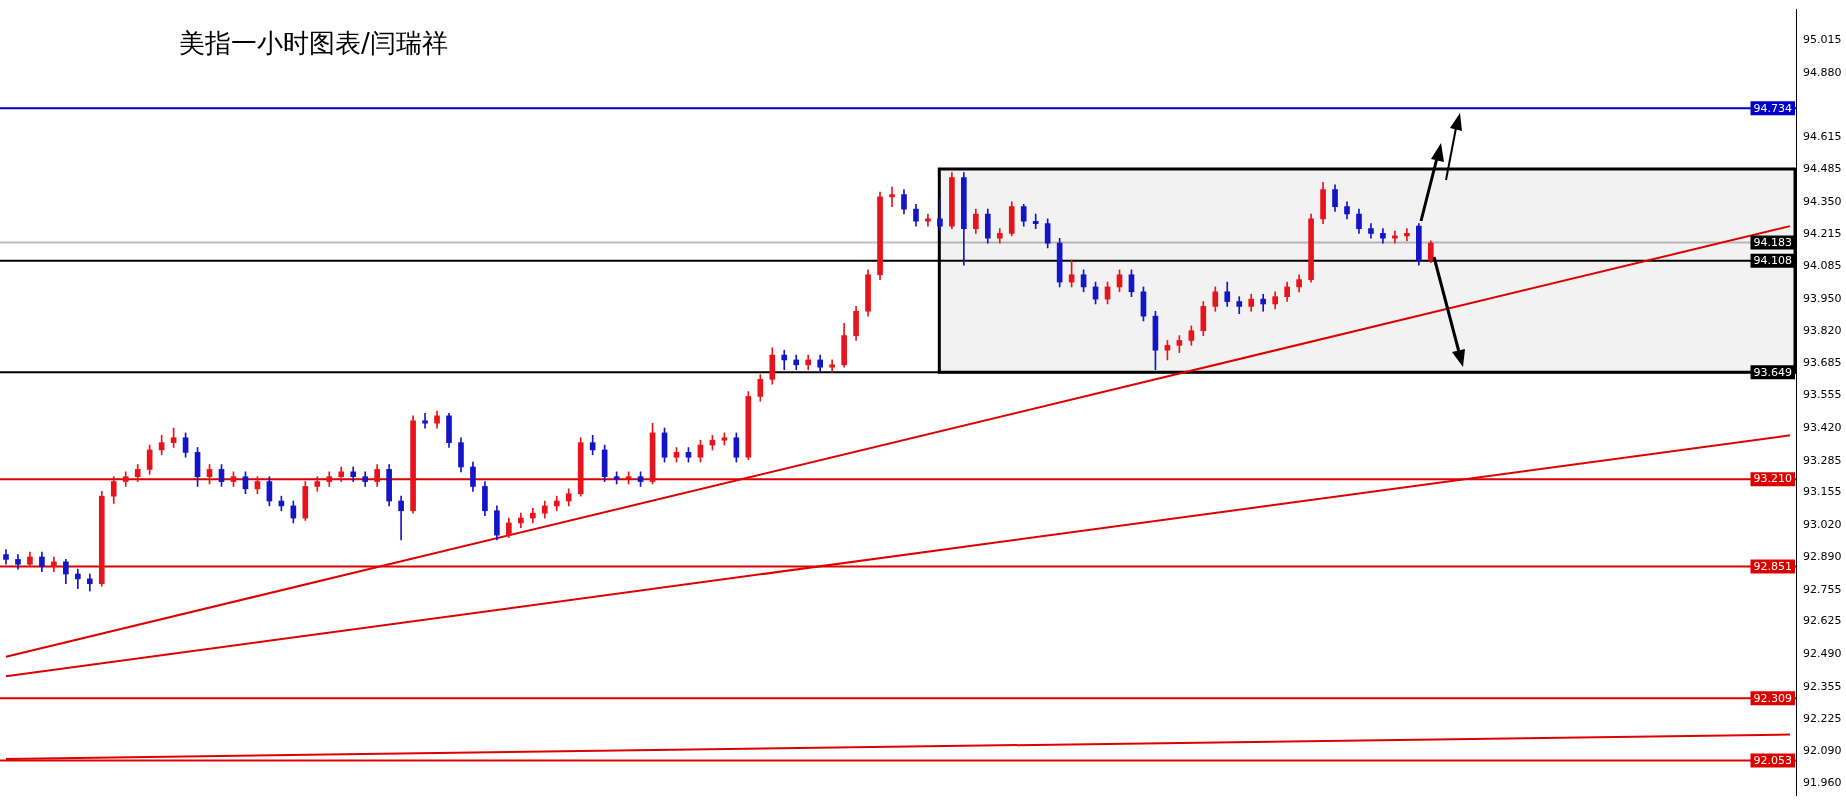 This screenshot has height=805, width=1846. I want to click on y-tick-label: 92.225, so click(1822, 718).